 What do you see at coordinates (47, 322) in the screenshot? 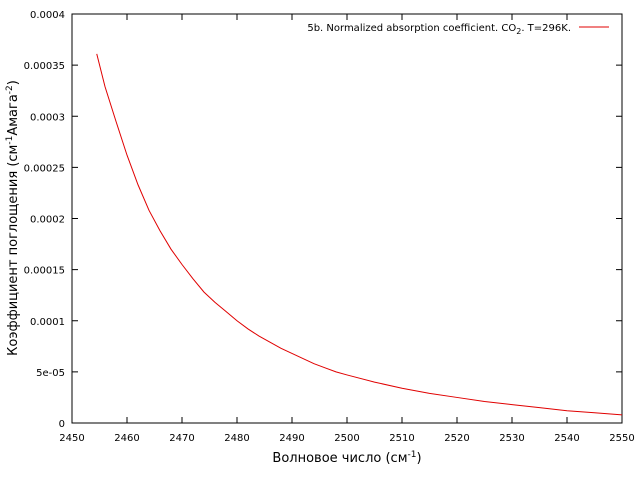
I see `y-tick-label: 0.0001` at bounding box center [47, 322].